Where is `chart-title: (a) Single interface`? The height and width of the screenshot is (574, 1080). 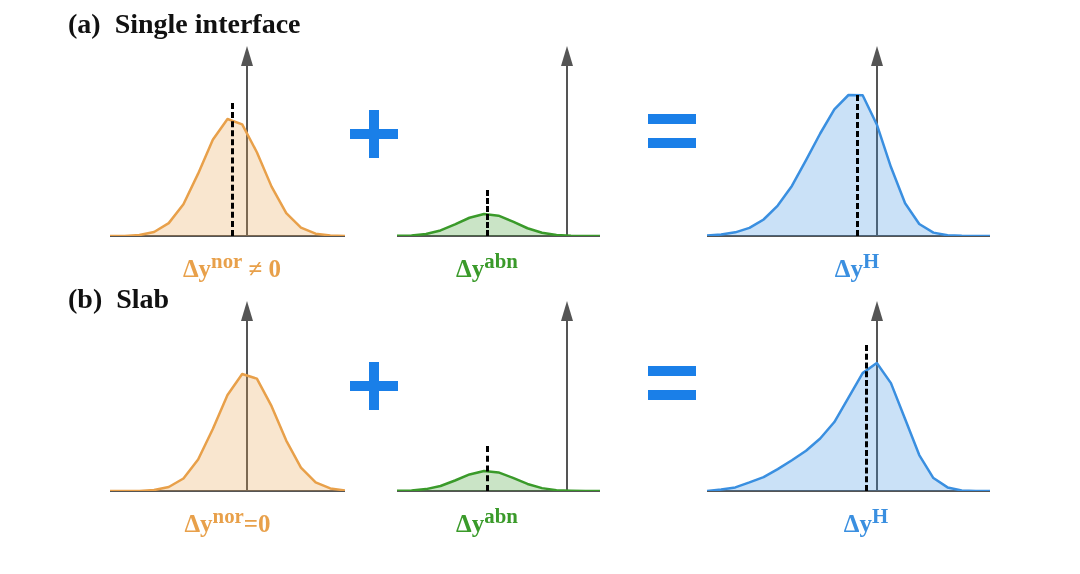 chart-title: (a) Single interface is located at coordinates (184, 24).